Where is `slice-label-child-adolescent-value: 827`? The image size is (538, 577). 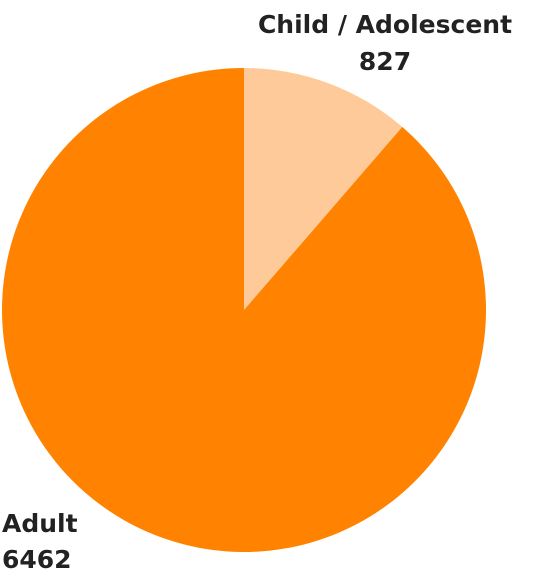
slice-label-child-adolescent-value: 827 is located at coordinates (385, 61).